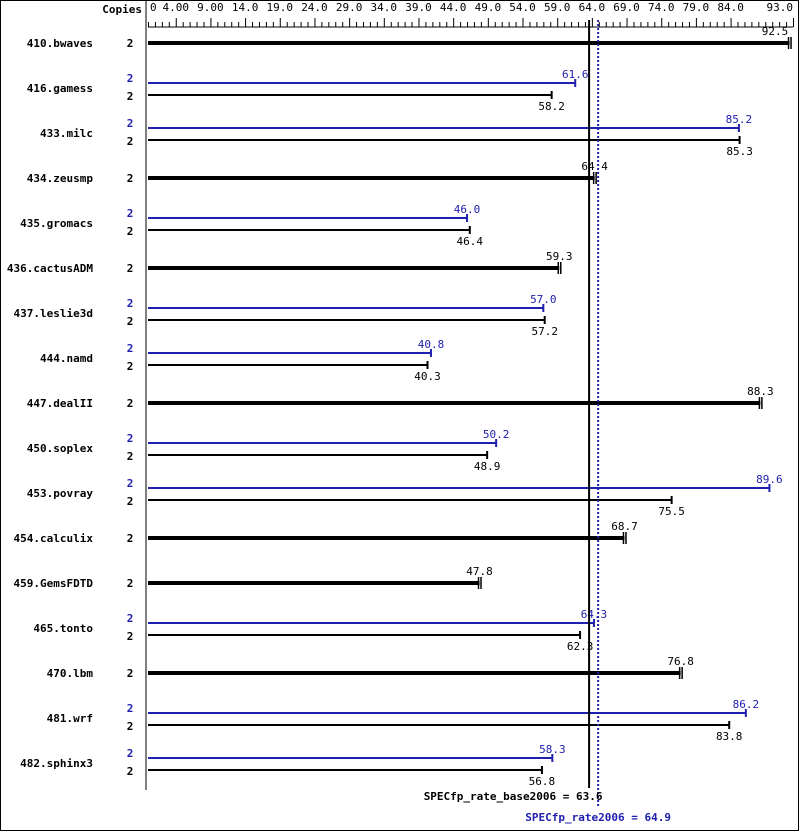  What do you see at coordinates (542, 781) in the screenshot?
I see `base-value-label: 56.8` at bounding box center [542, 781].